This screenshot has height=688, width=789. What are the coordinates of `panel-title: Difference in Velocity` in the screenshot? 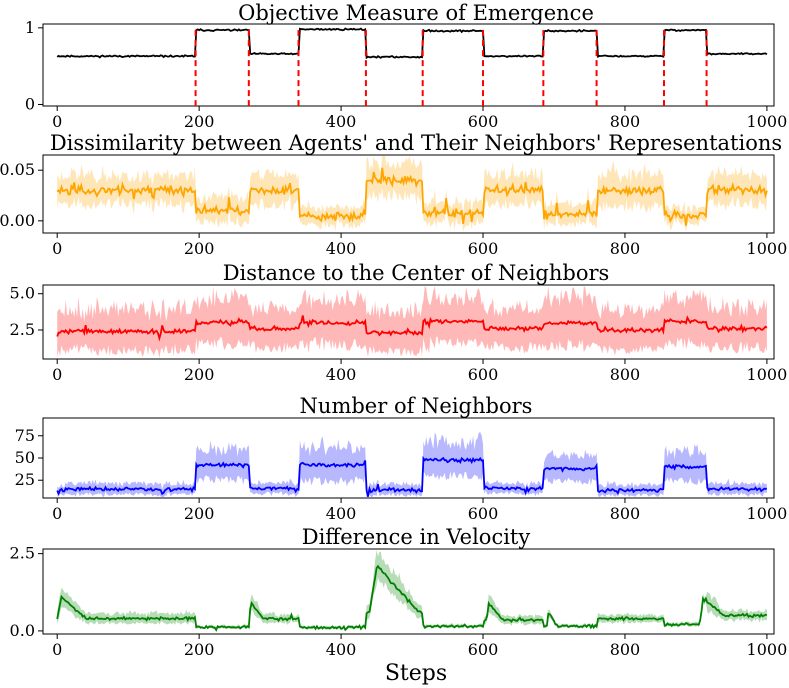 It's located at (416, 537).